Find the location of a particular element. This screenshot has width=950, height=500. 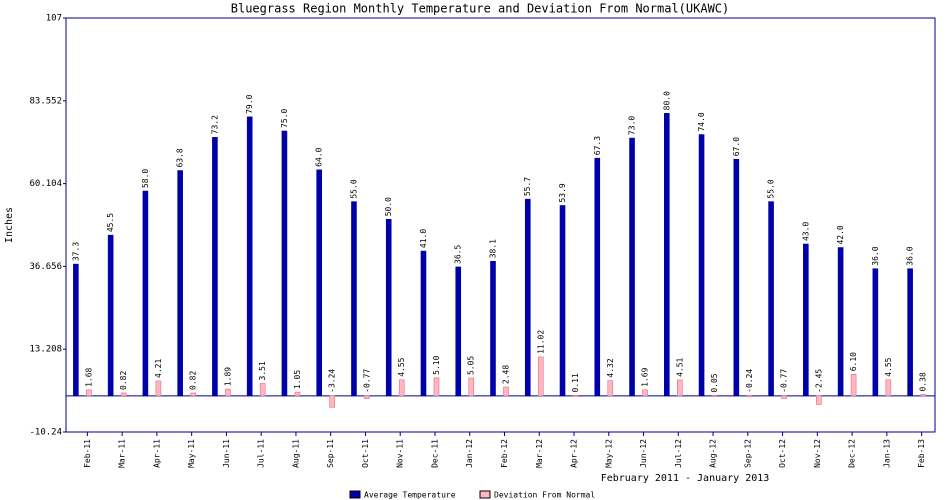

x-tick-label: Nov-12 is located at coordinates (817, 453).